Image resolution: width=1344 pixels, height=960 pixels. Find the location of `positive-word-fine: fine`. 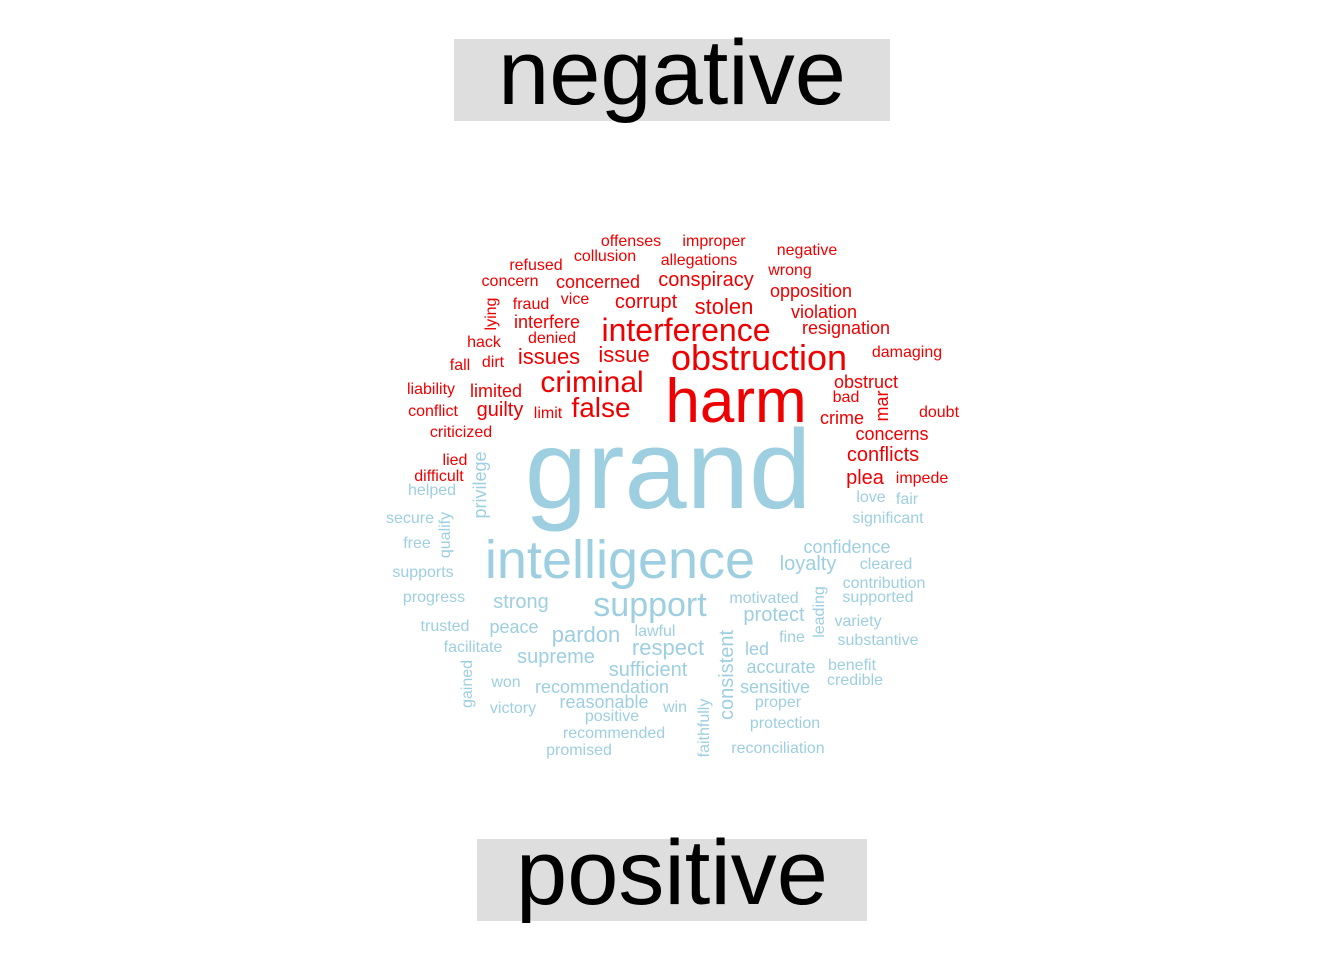

positive-word-fine: fine is located at coordinates (792, 637).